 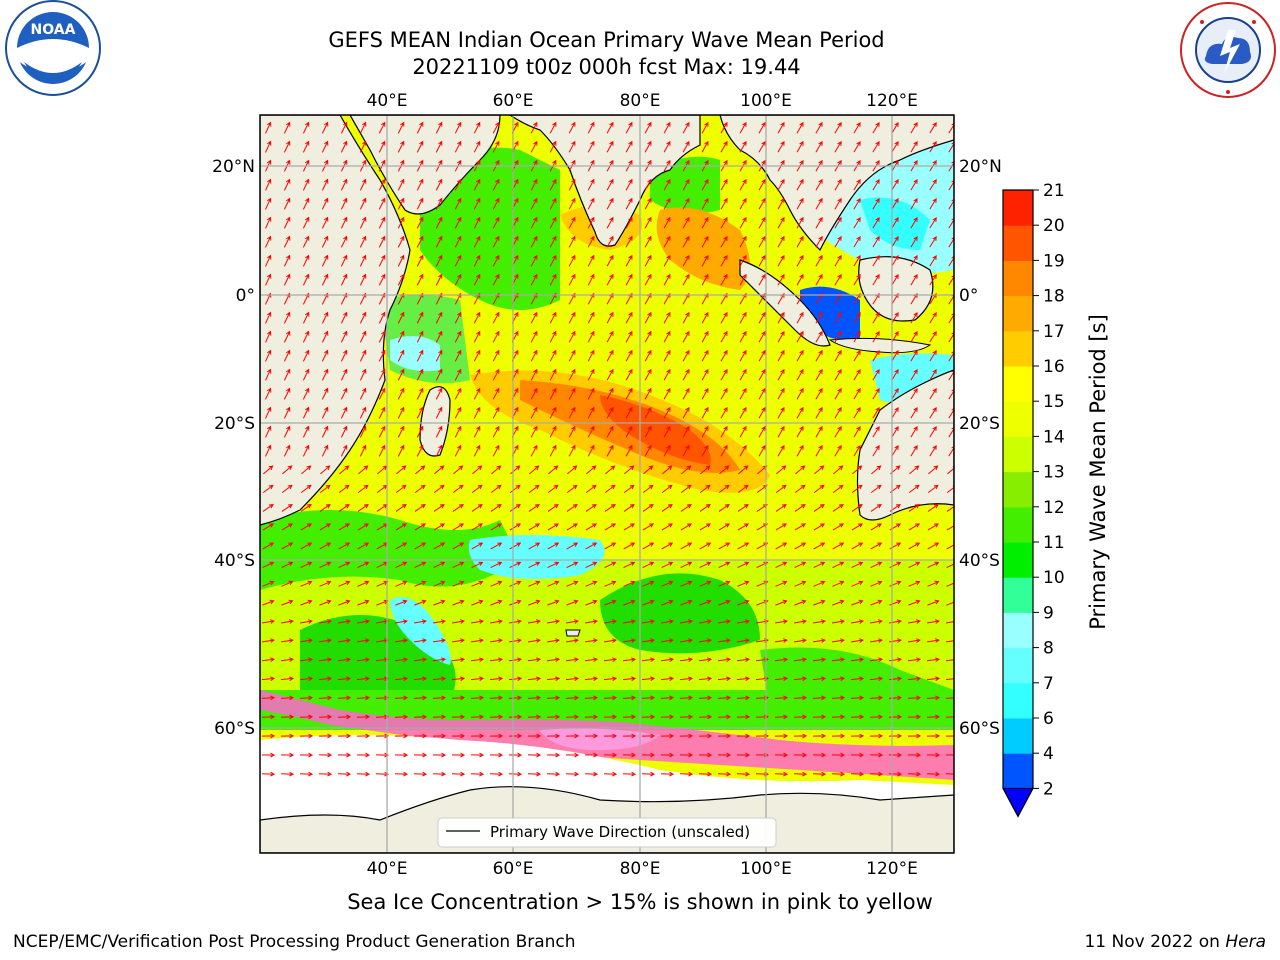 What do you see at coordinates (1048, 684) in the screenshot?
I see `colorbar-tick-label: 7` at bounding box center [1048, 684].